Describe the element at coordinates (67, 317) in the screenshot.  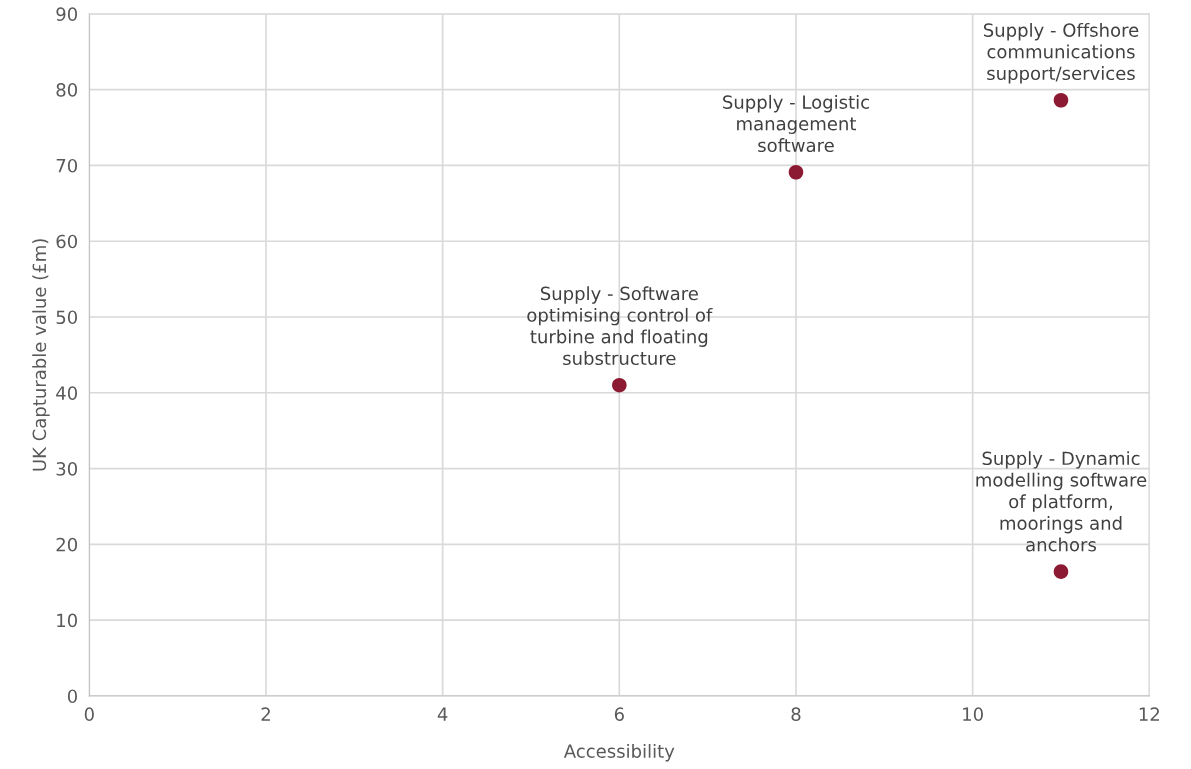
I see `y-tick-label: 50` at that location.